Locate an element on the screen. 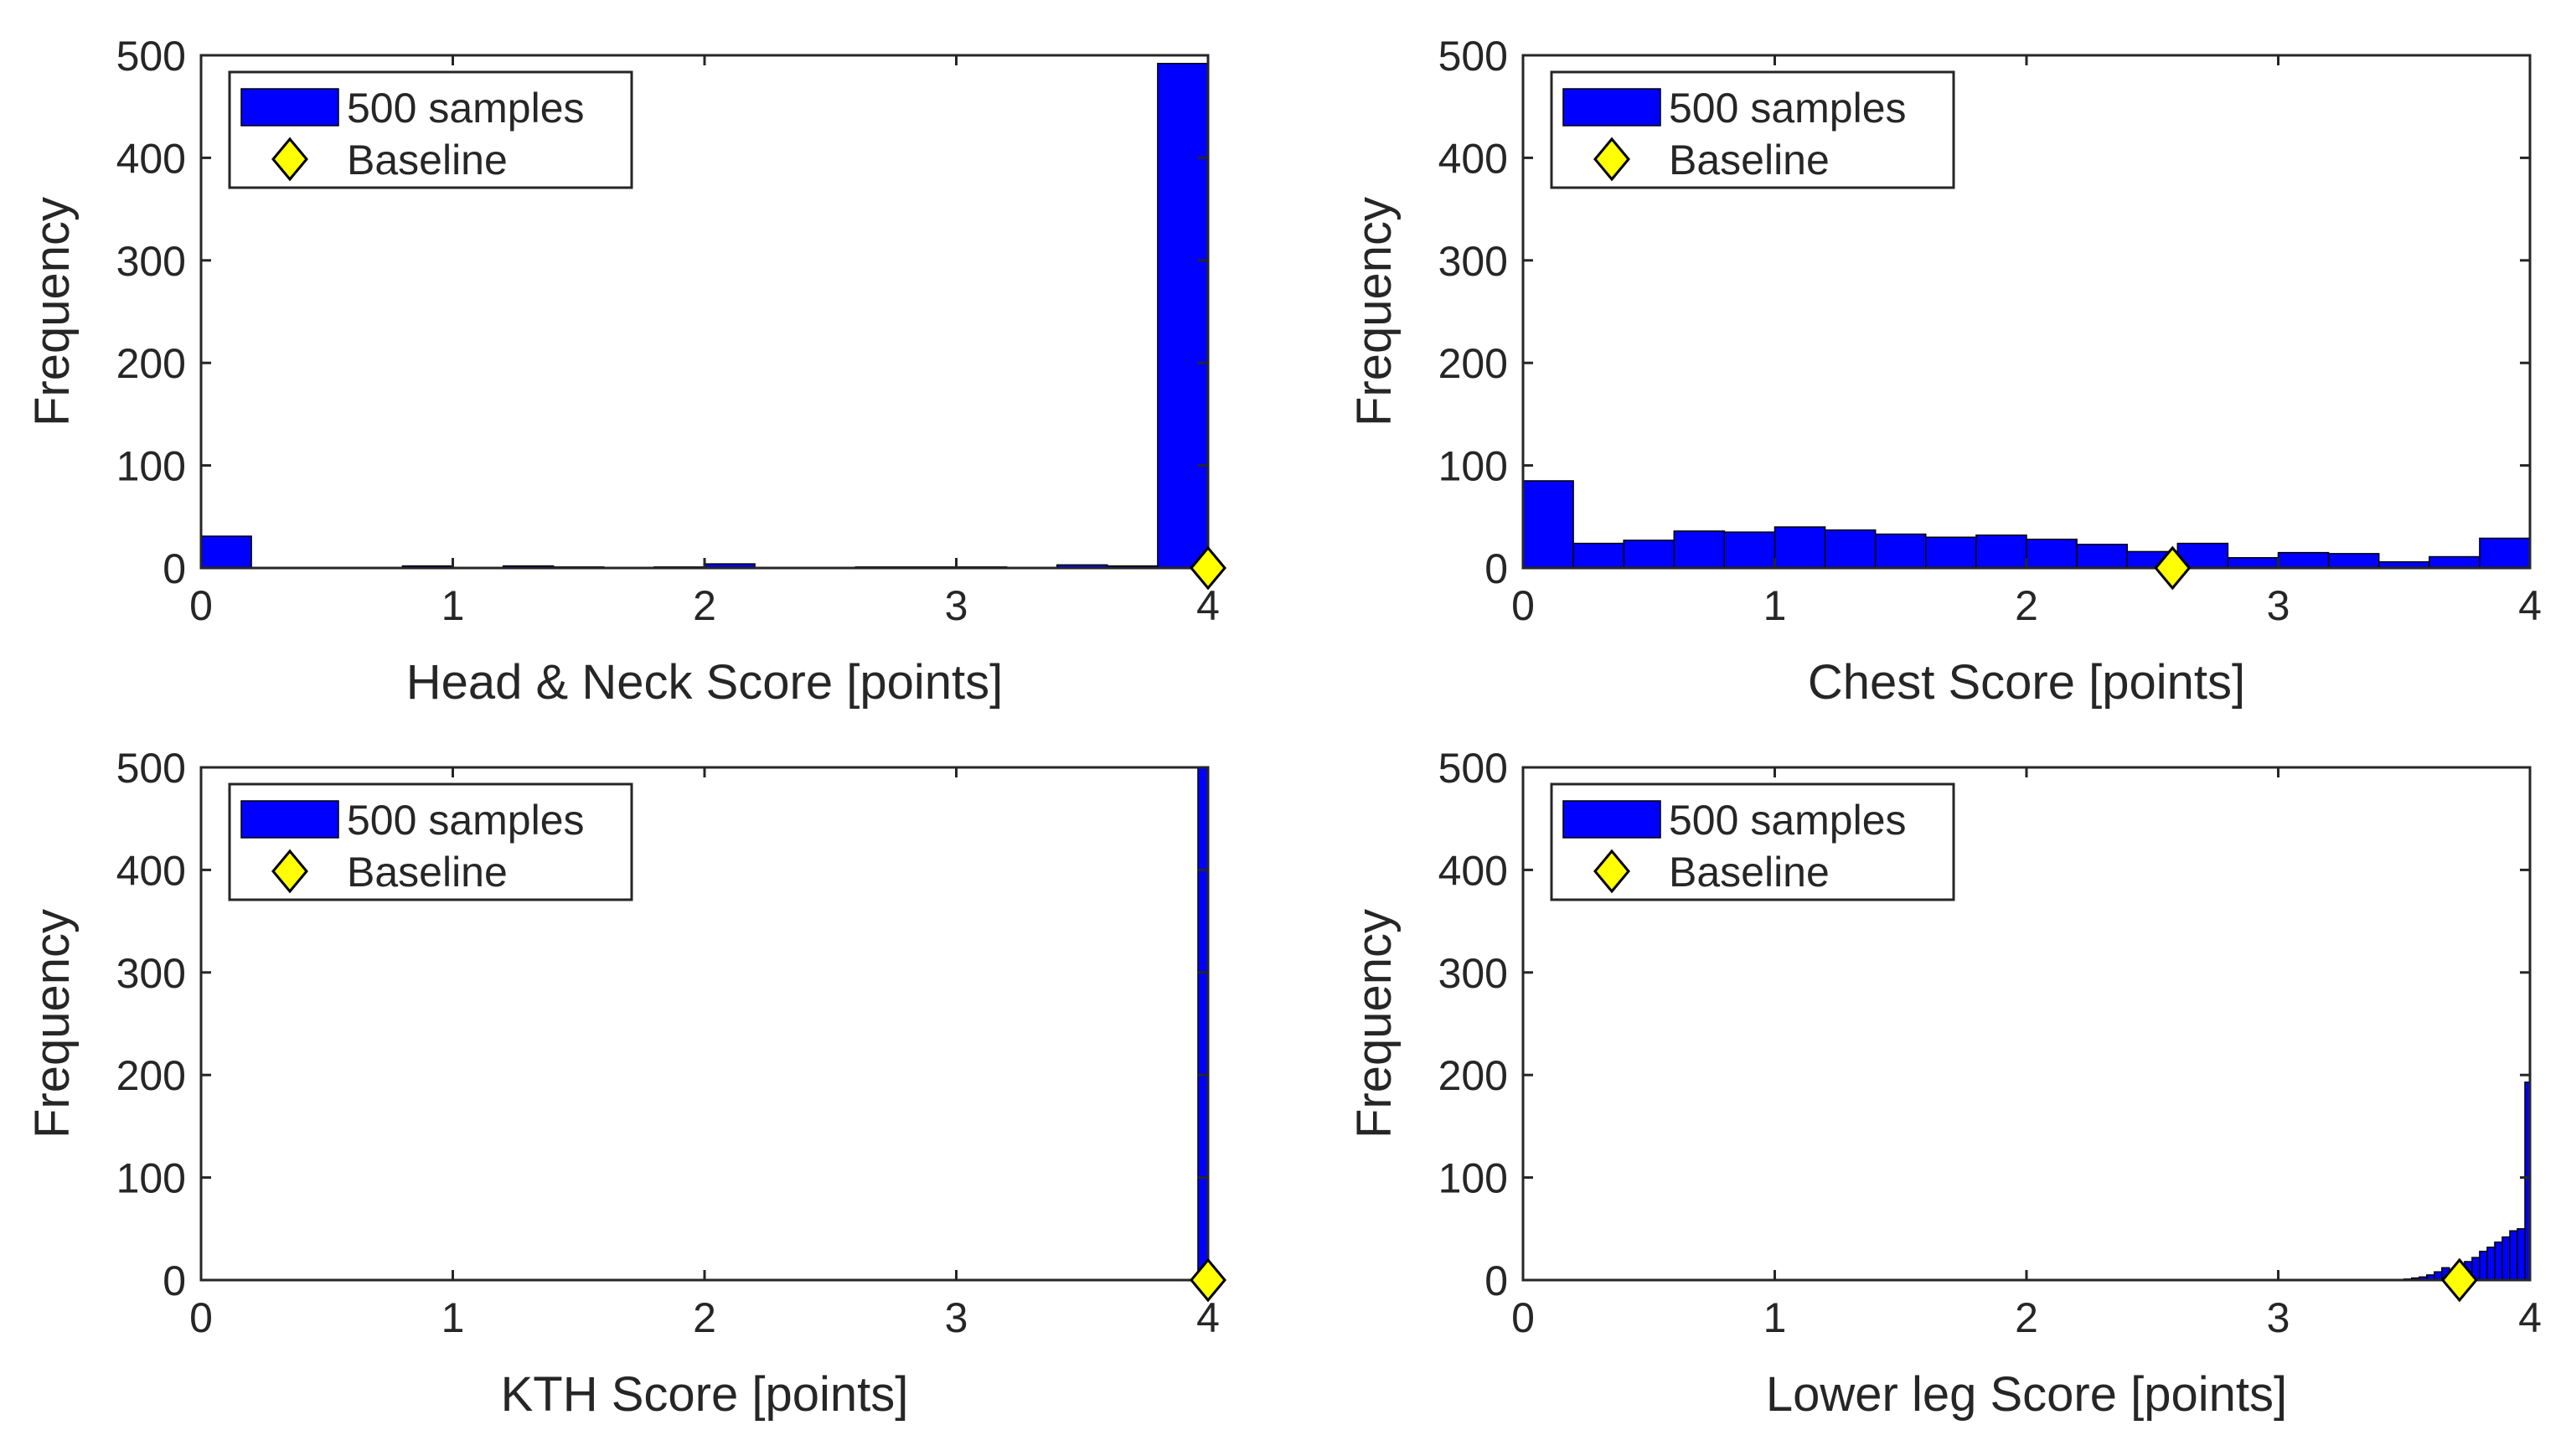  histogram-bars is located at coordinates (1203, 1024).